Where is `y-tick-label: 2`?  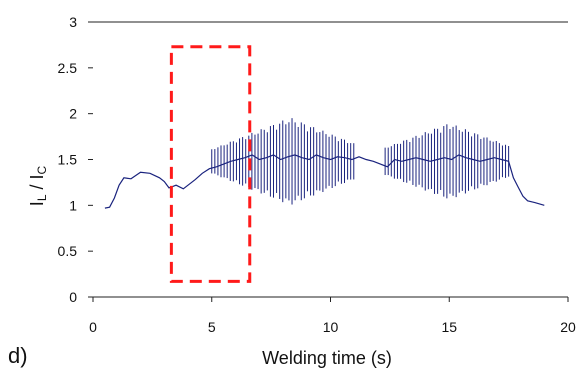 y-tick-label: 2 is located at coordinates (73, 114).